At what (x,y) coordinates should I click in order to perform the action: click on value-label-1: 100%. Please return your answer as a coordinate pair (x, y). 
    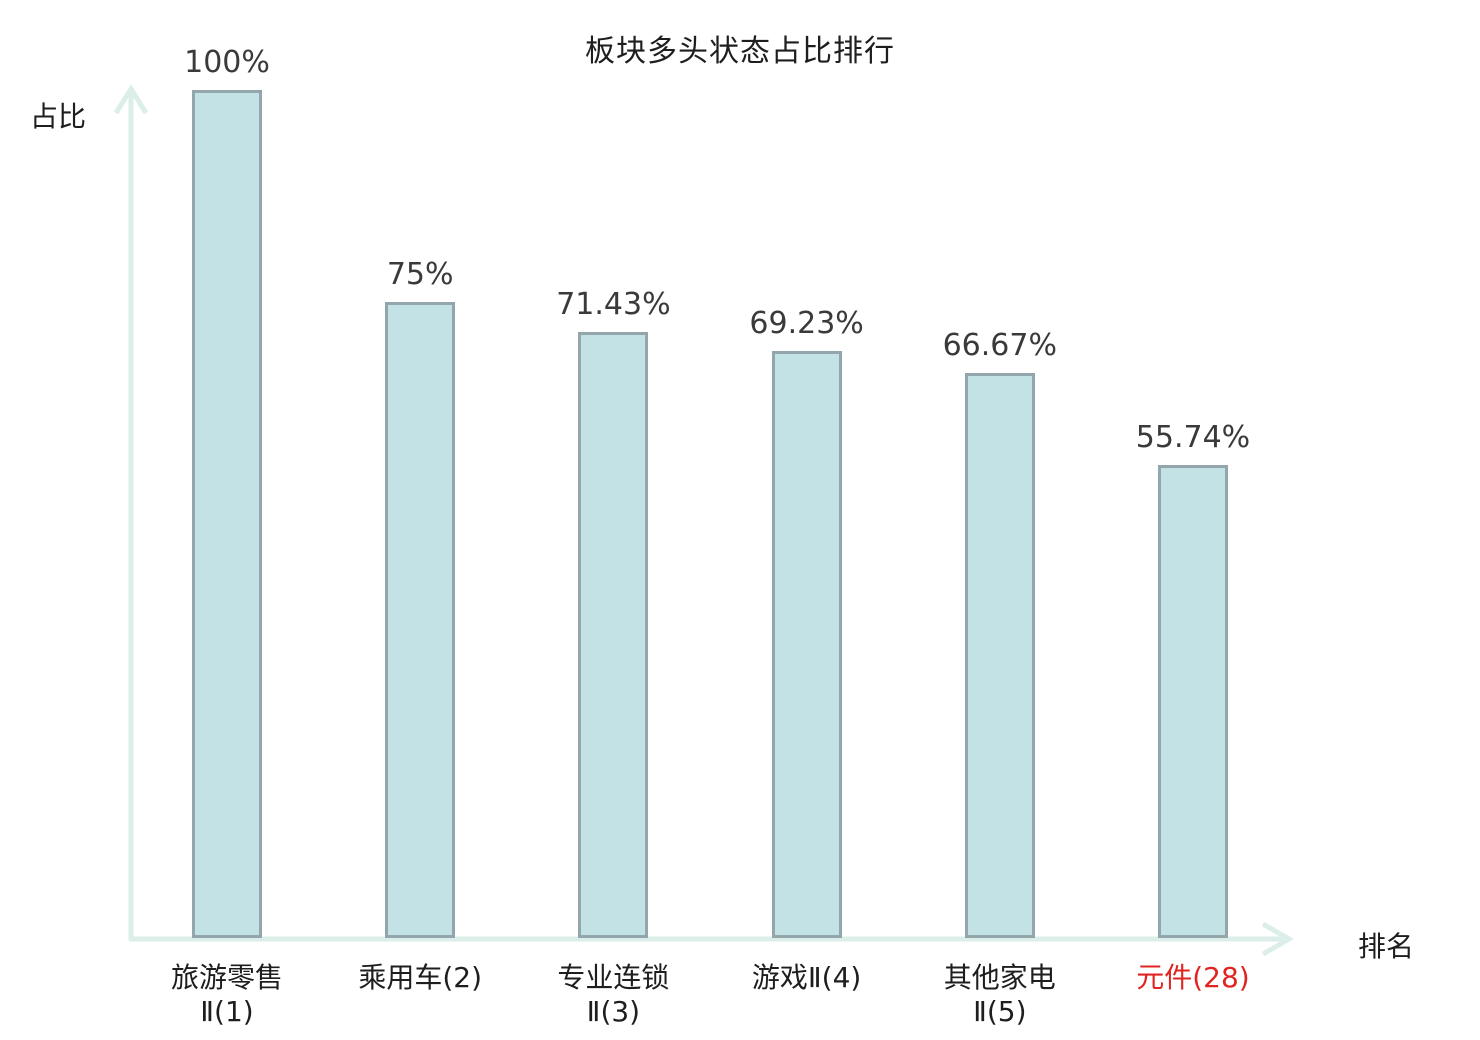
    Looking at the image, I should click on (227, 62).